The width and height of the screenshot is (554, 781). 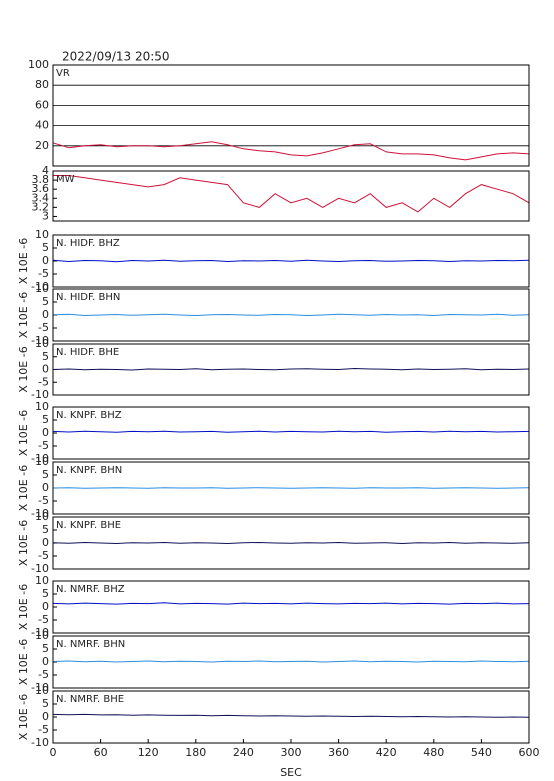 What do you see at coordinates (433, 752) in the screenshot?
I see `x-tick-label: 480` at bounding box center [433, 752].